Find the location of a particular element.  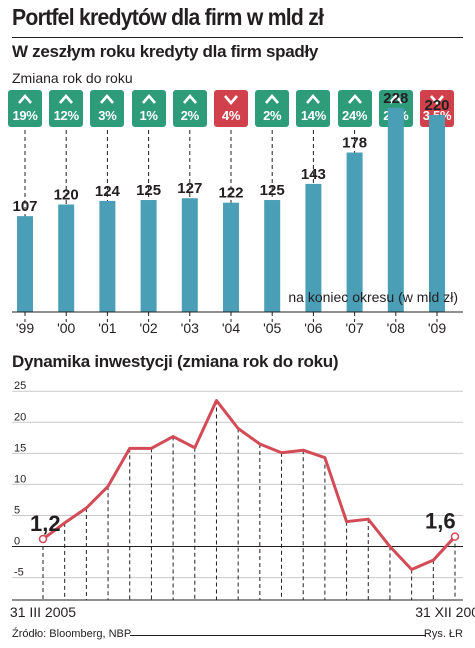

yoy-badge-up: 12% is located at coordinates (66, 108).